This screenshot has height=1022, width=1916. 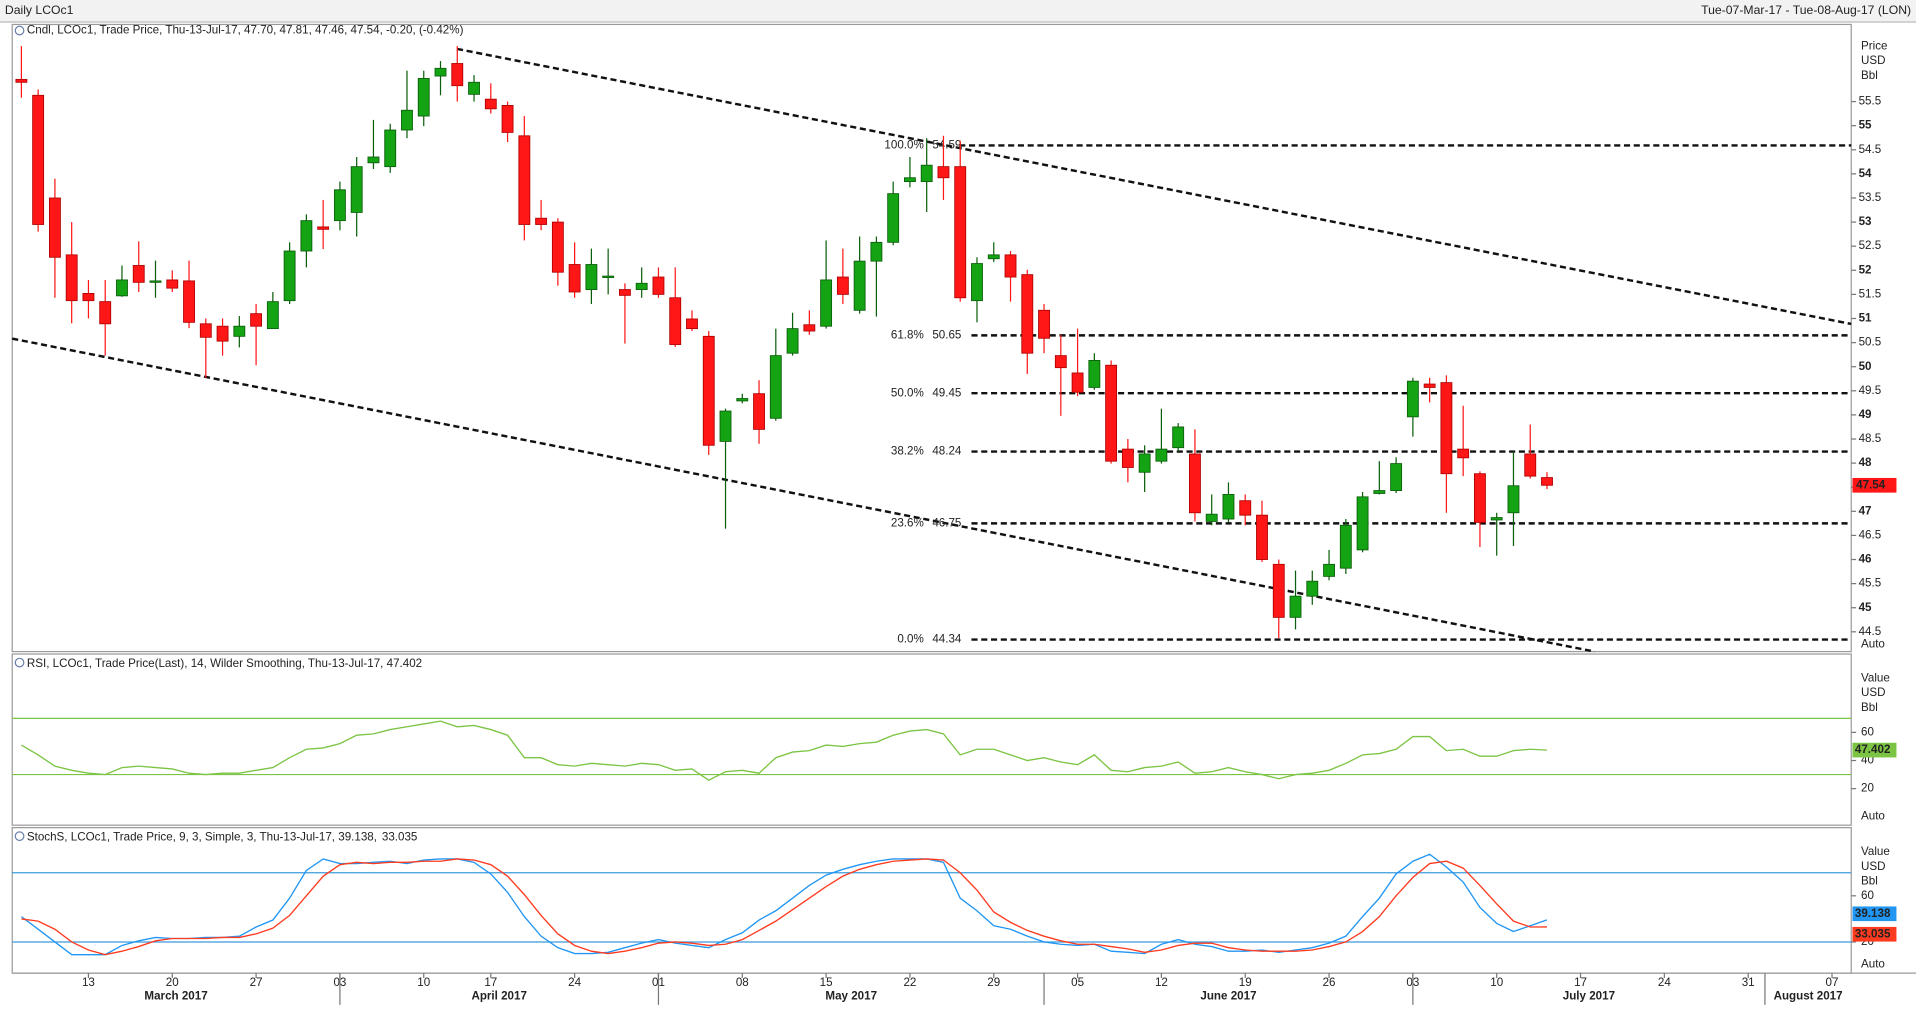 What do you see at coordinates (1228, 995) in the screenshot?
I see `month-label: June 2017` at bounding box center [1228, 995].